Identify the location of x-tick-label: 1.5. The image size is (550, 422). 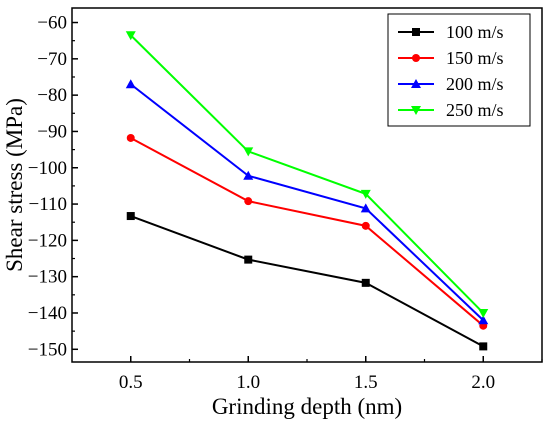
(366, 382).